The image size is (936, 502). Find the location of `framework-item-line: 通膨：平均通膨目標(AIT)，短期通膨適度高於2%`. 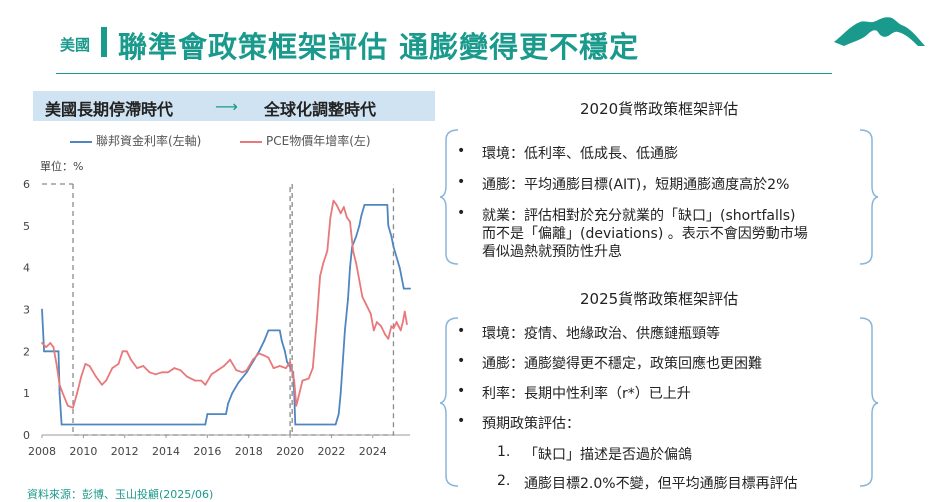

framework-item-line: 通膨：平均通膨目標(AIT)，短期通膨適度高於2% is located at coordinates (636, 185).